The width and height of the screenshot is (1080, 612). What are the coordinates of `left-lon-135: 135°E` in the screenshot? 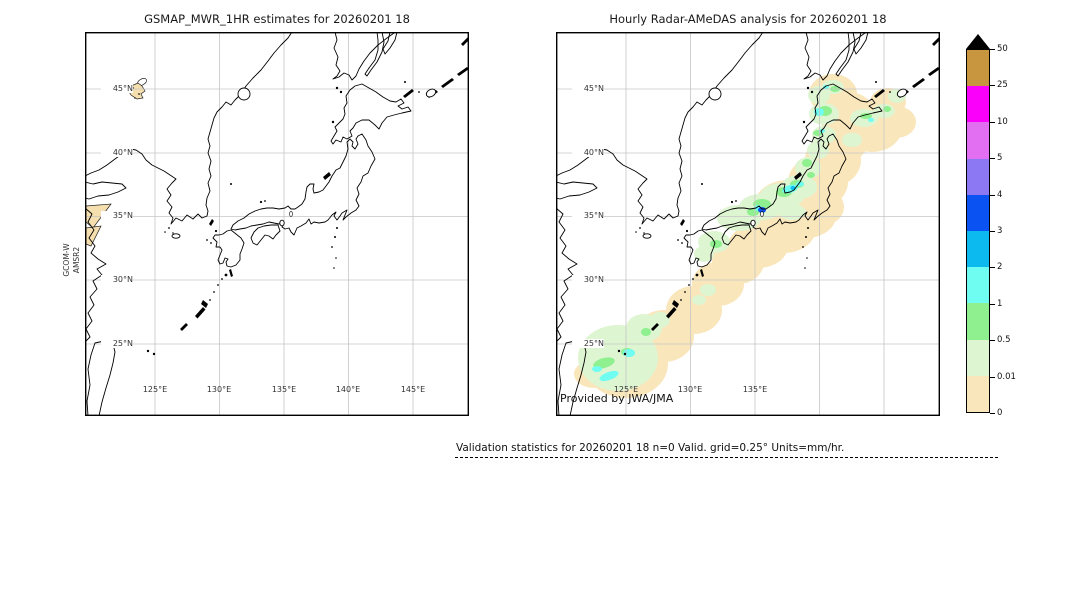 It's located at (284, 389).